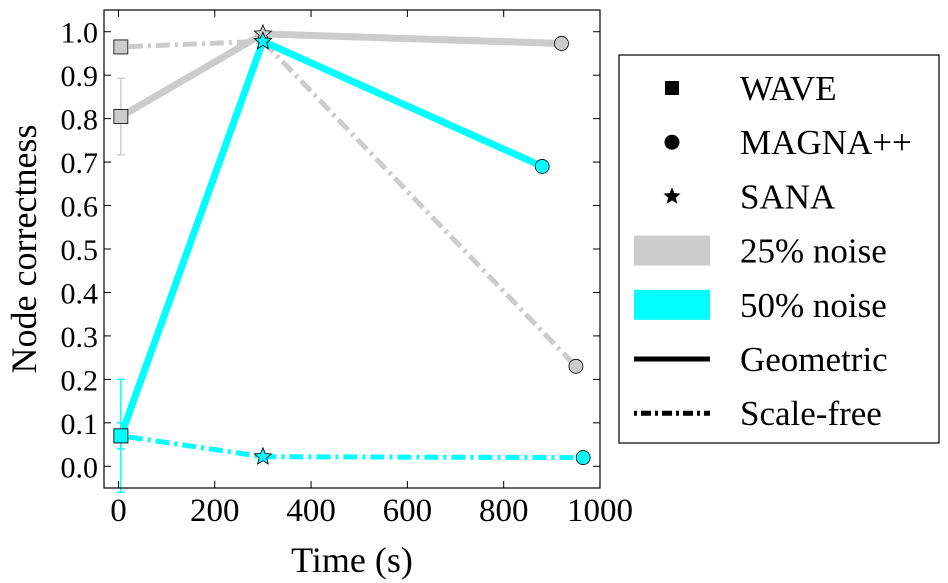  What do you see at coordinates (788, 196) in the screenshot?
I see `legend-label: SANA` at bounding box center [788, 196].